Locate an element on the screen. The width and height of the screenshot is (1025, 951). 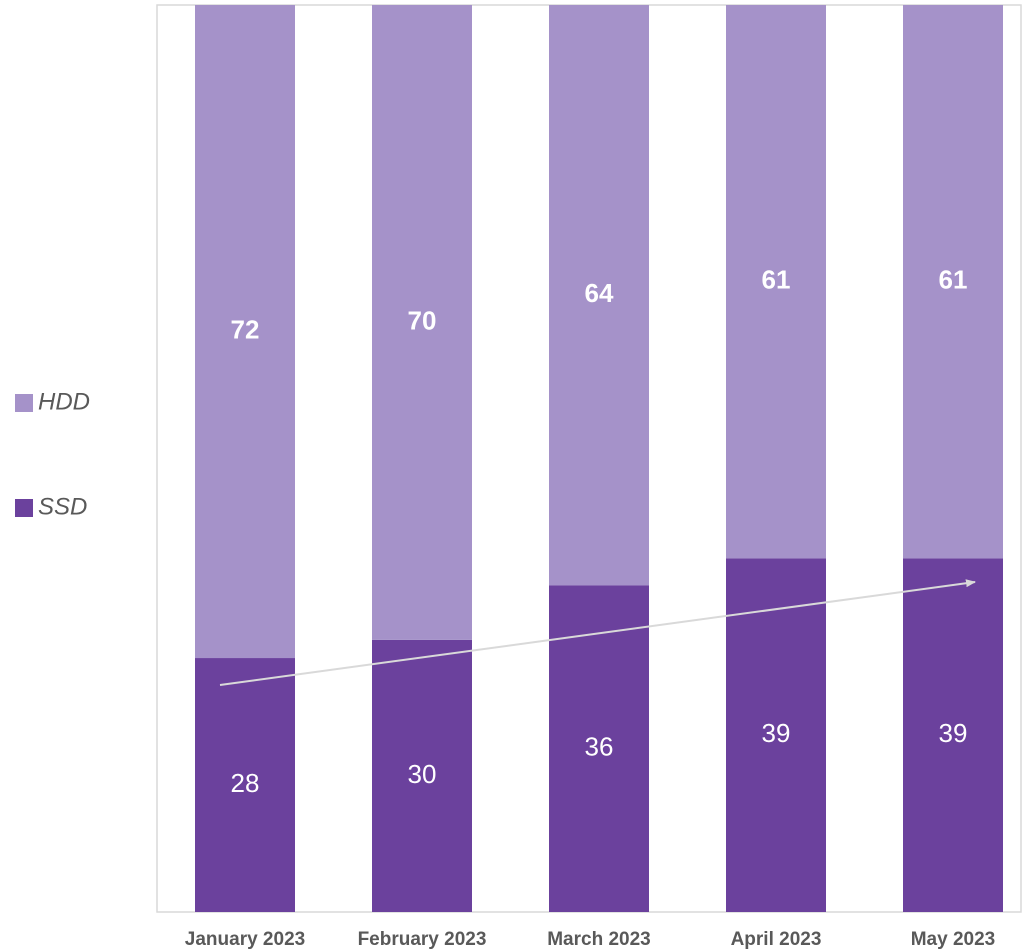
x-tick-label: January 2023 is located at coordinates (245, 939).